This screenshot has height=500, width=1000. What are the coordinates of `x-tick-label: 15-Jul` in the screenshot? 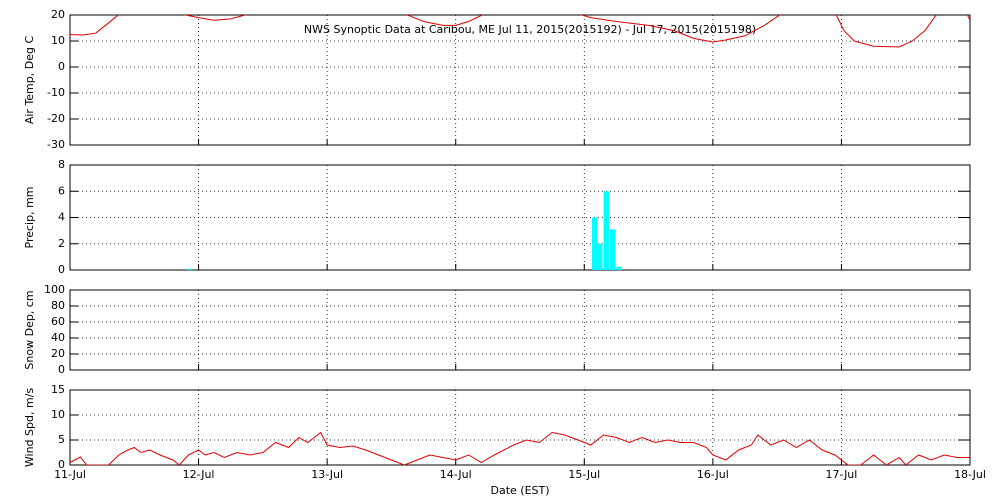 It's located at (584, 474).